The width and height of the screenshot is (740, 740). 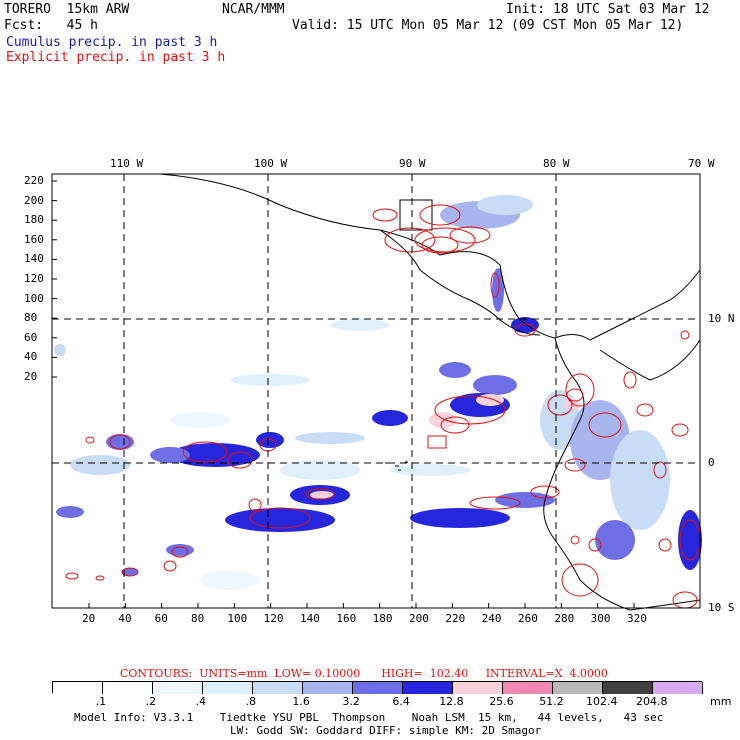 I want to click on y-tick-label: 220, so click(x=34, y=180).